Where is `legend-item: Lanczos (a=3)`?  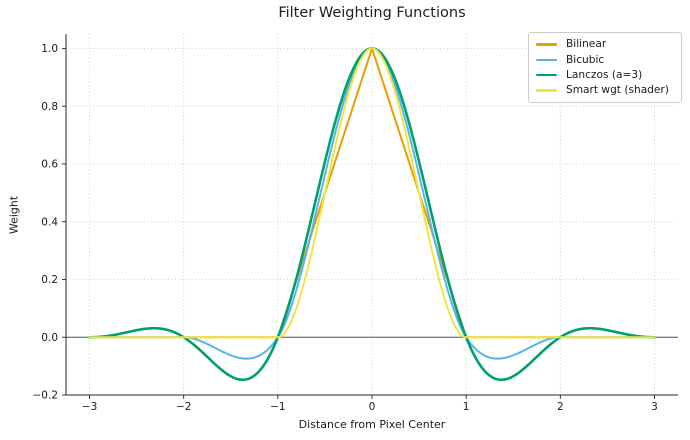
legend-item: Lanczos (a=3) is located at coordinates (605, 75).